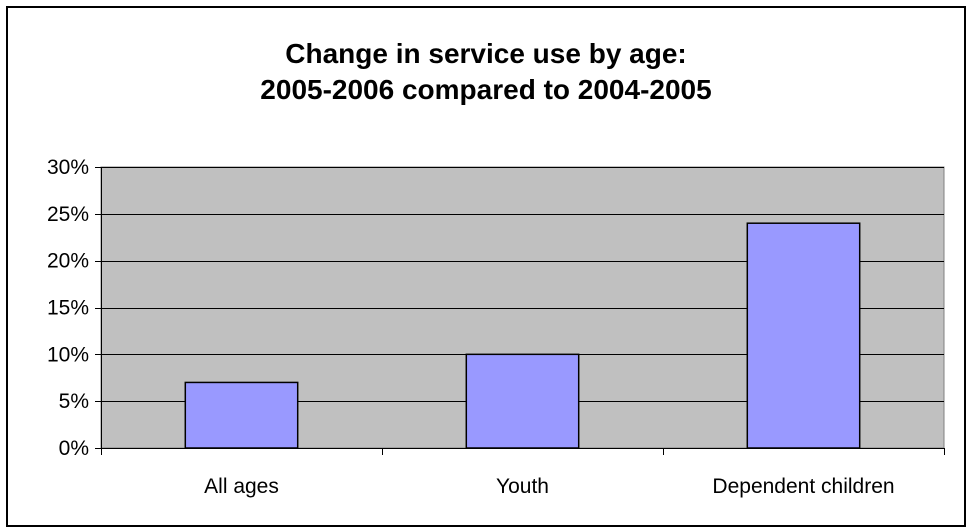 This screenshot has width=970, height=531. What do you see at coordinates (74, 448) in the screenshot?
I see `y-tick-label: 0%` at bounding box center [74, 448].